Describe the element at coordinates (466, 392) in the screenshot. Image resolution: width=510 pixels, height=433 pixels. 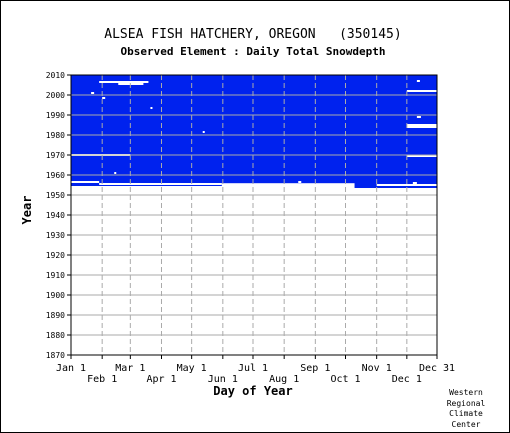
I see `credit-line: Western` at that location.